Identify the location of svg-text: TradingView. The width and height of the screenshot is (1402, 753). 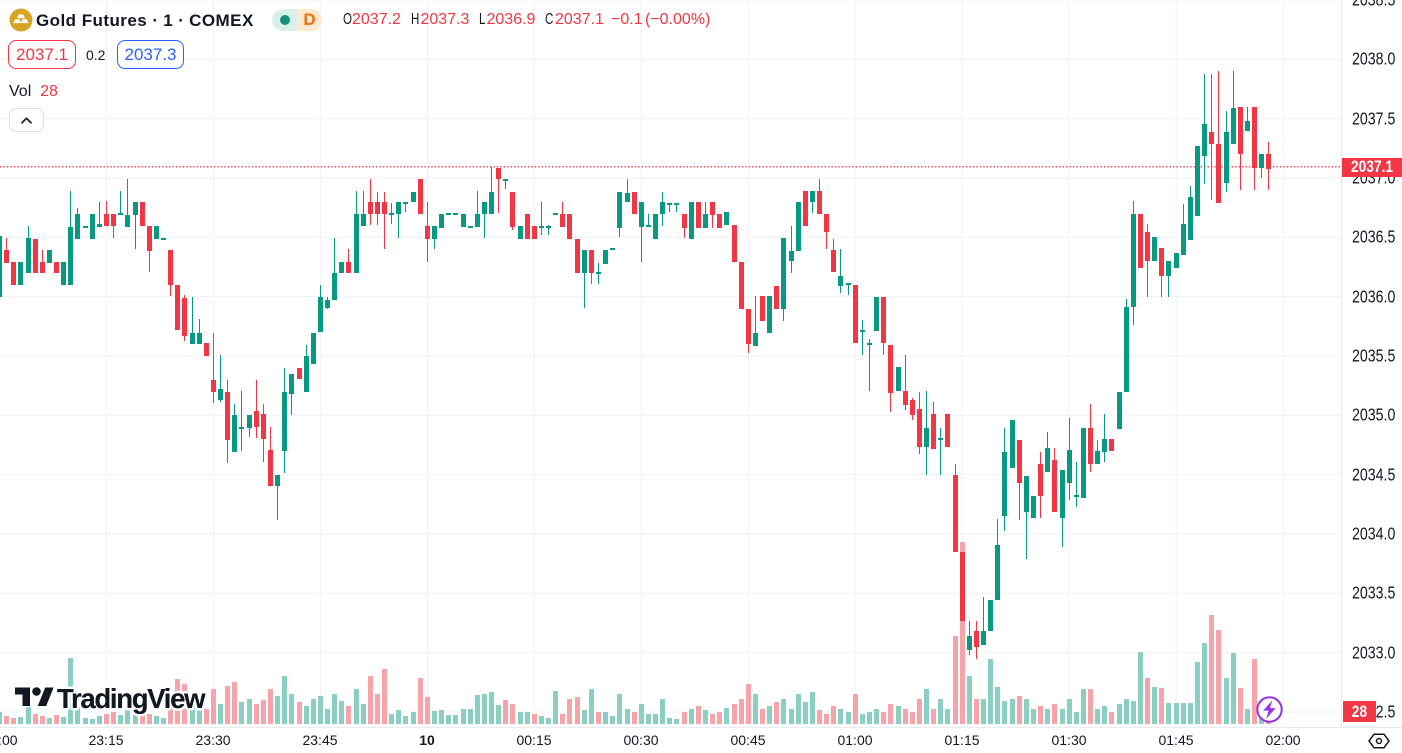
(131, 698).